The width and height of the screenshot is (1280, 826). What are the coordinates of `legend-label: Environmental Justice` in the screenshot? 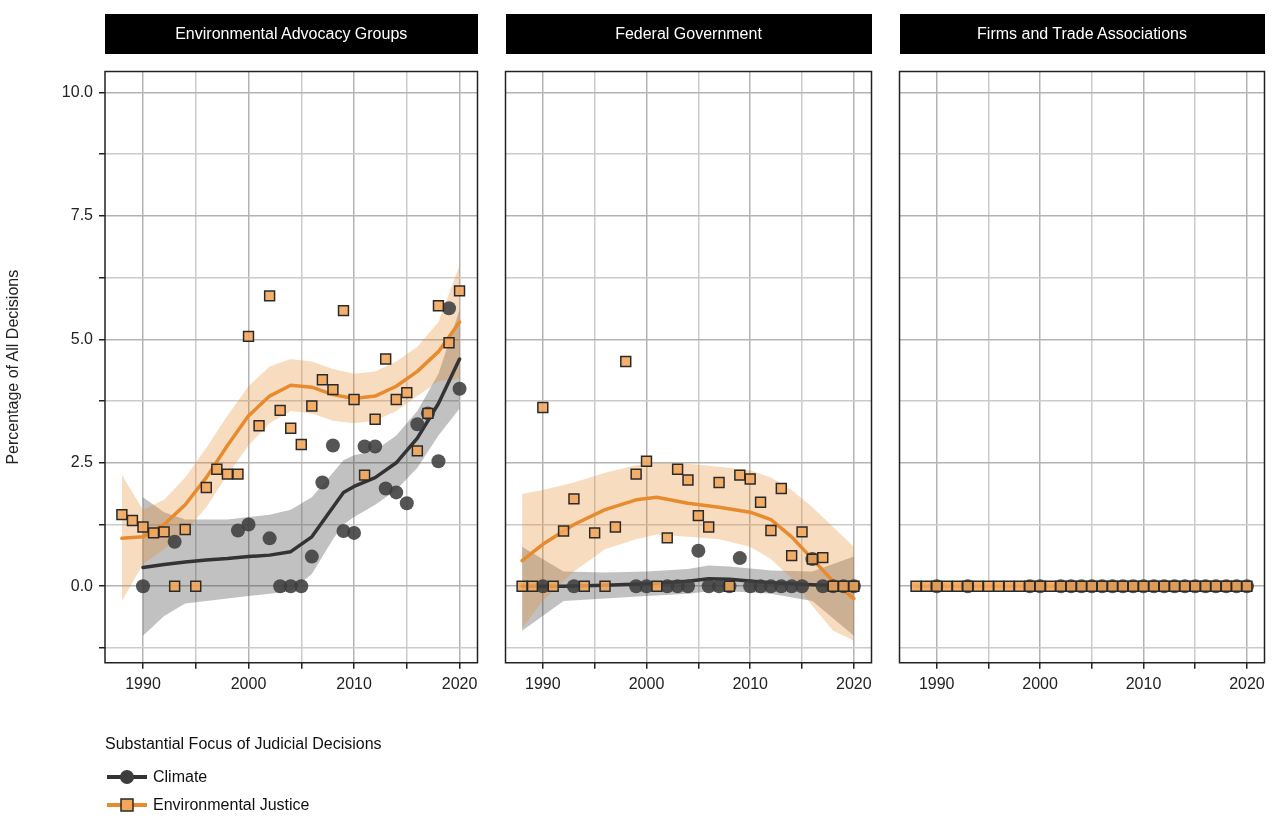 It's located at (231, 805).